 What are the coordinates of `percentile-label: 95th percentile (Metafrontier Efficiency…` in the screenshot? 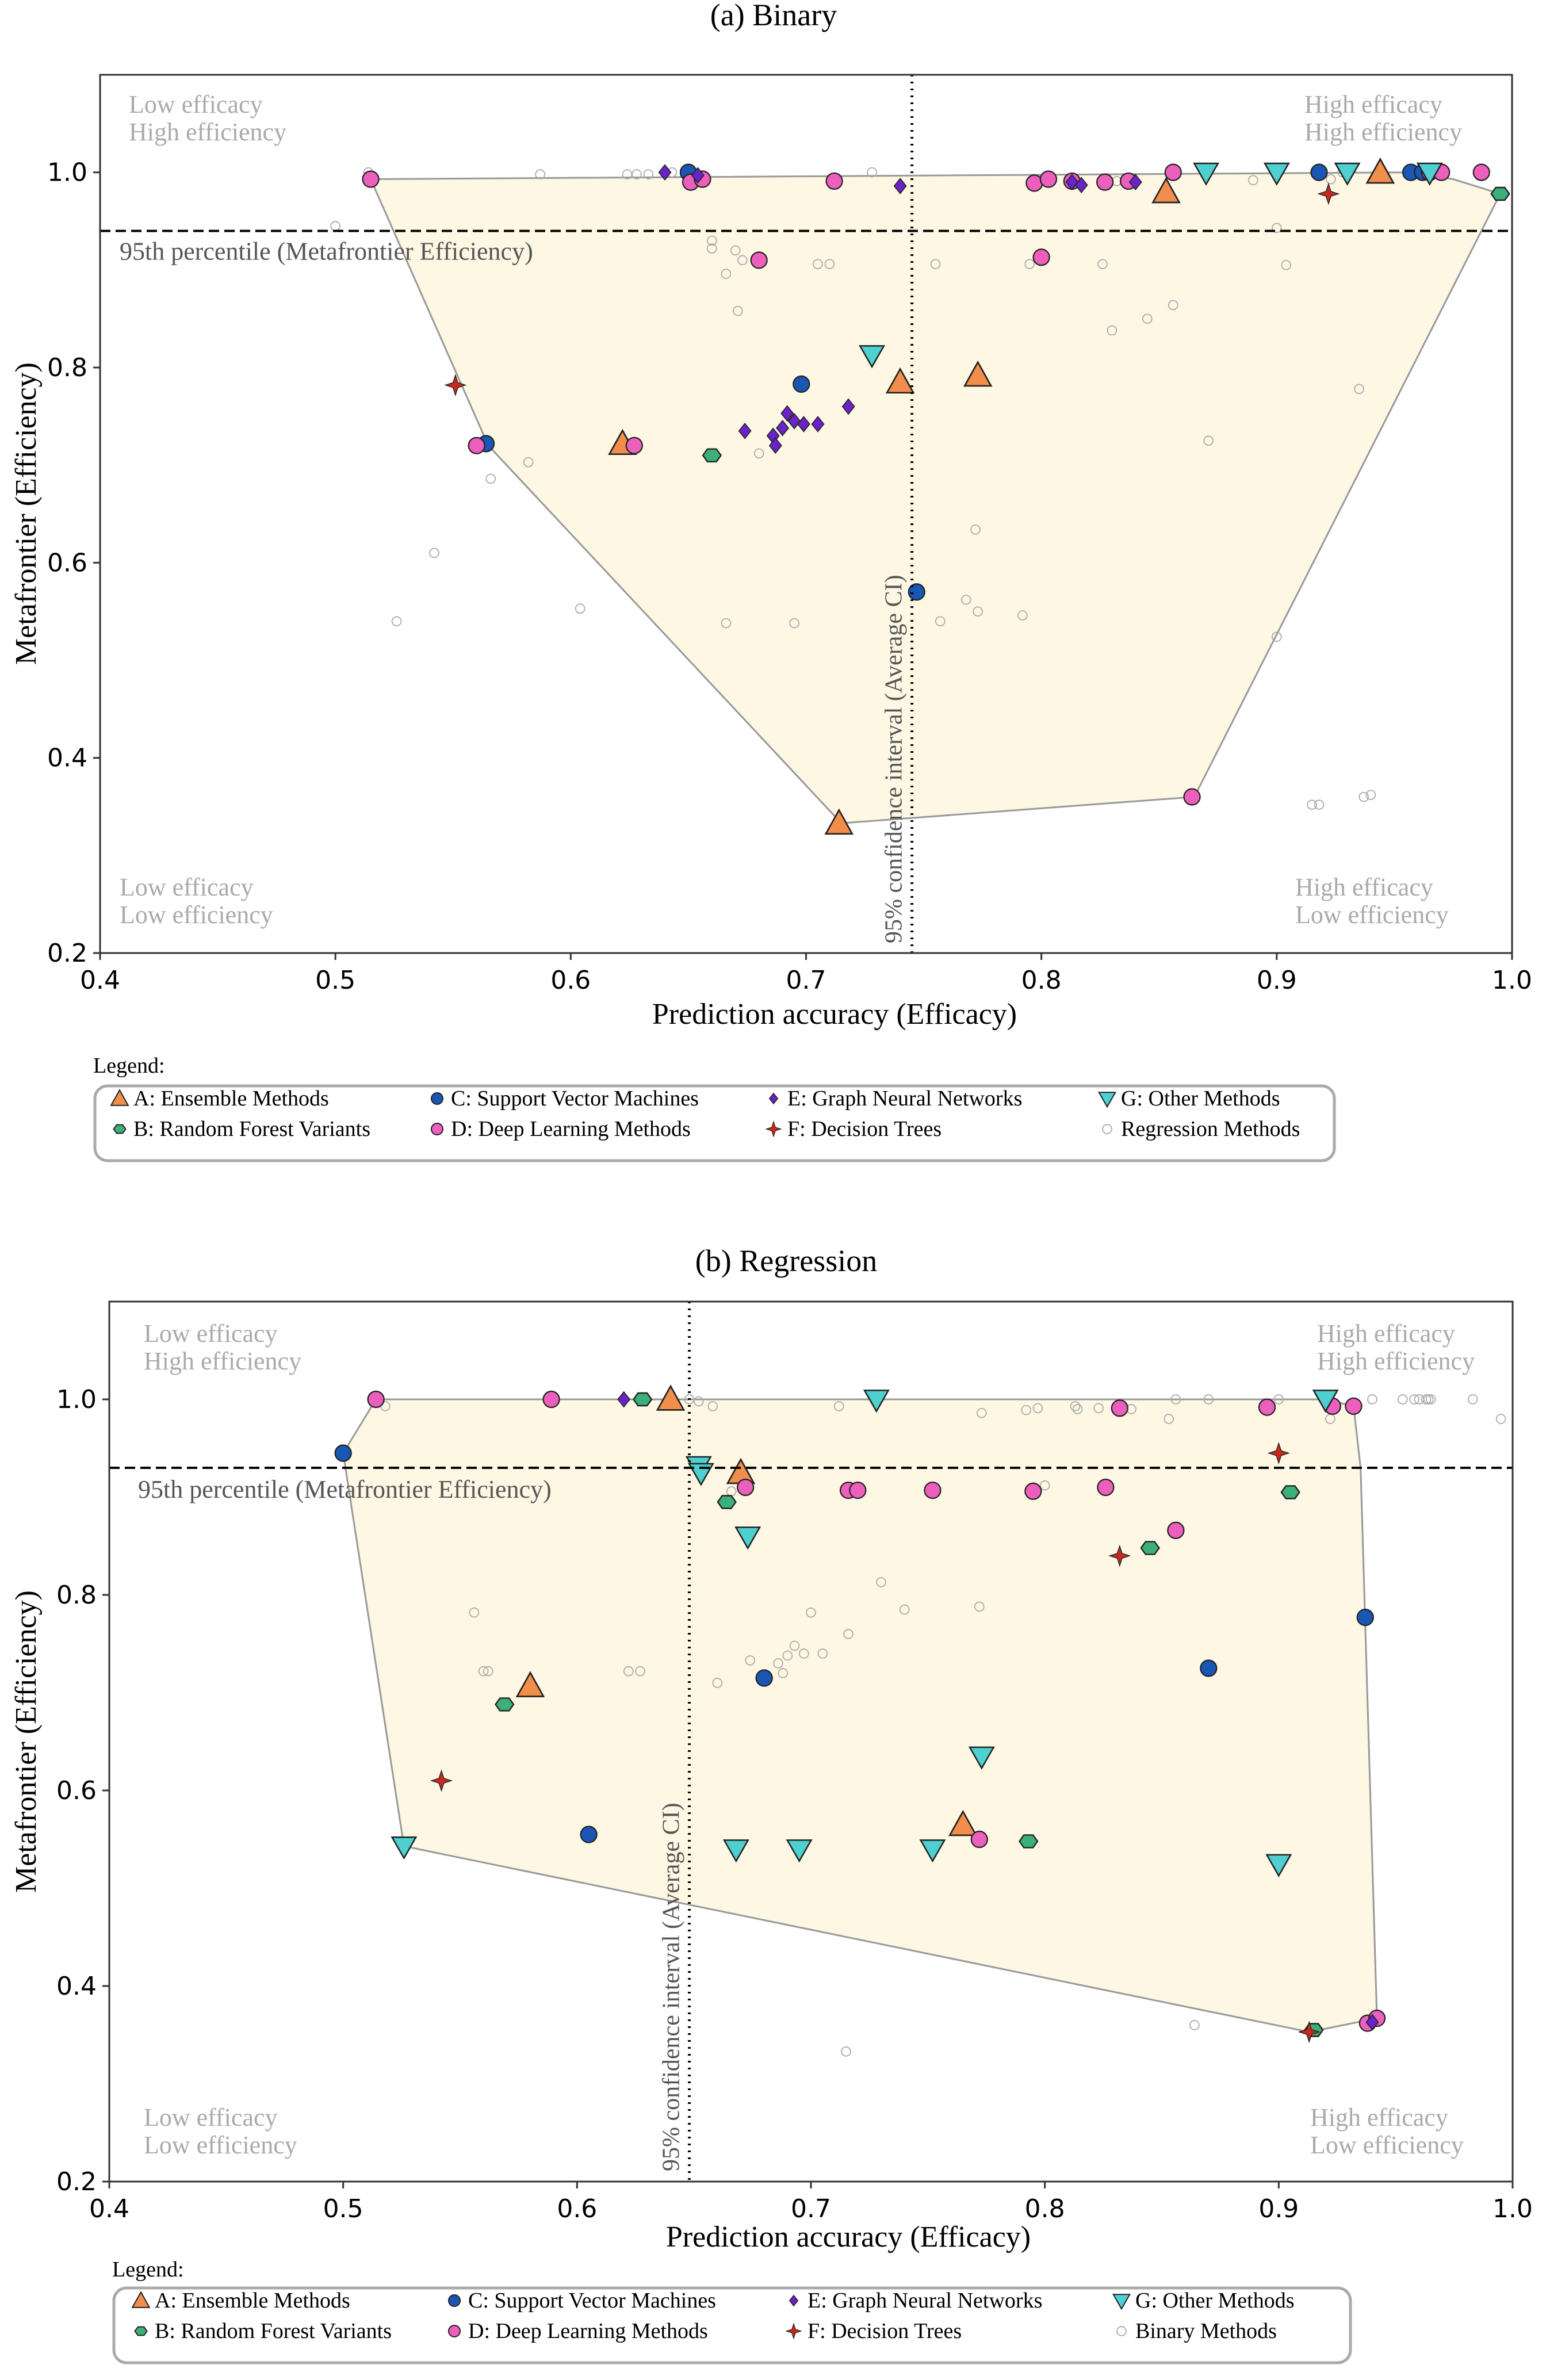 It's located at (327, 251).